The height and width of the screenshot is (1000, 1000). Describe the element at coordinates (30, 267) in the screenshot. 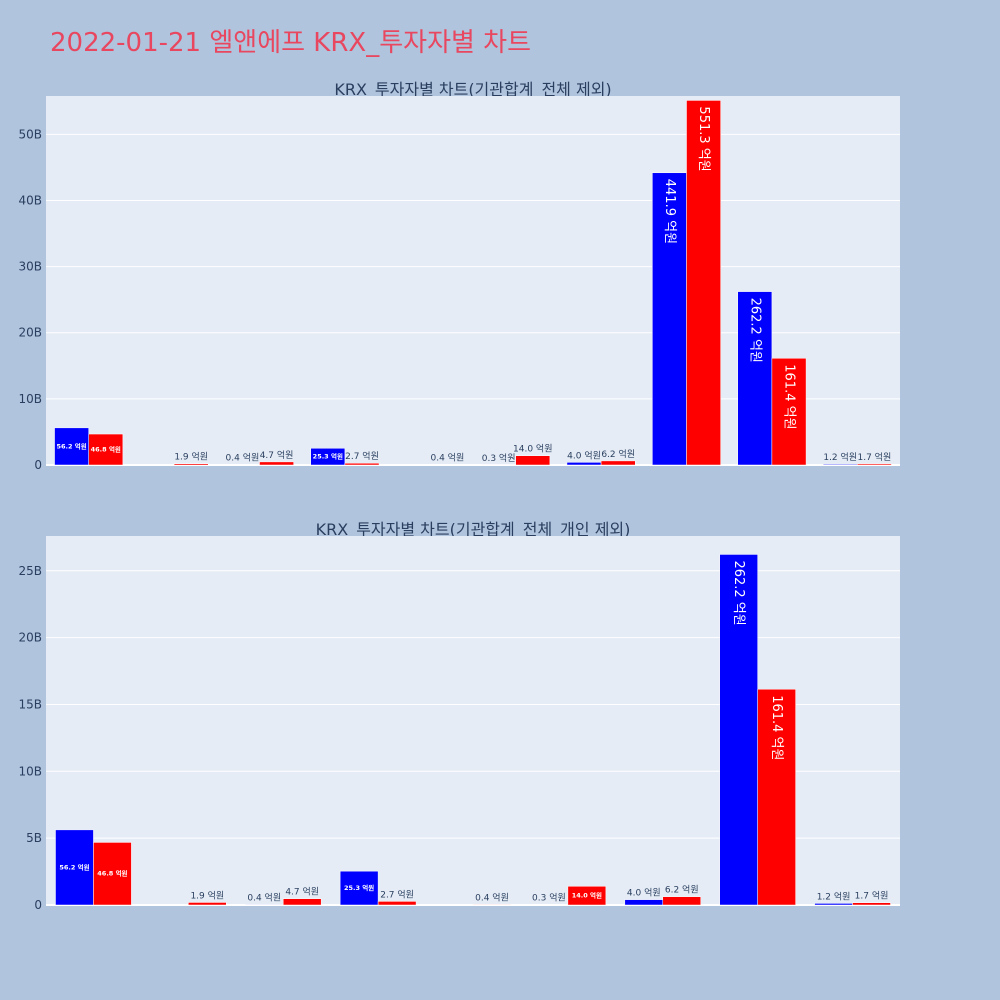

I see `y-tick-label: 30B` at that location.